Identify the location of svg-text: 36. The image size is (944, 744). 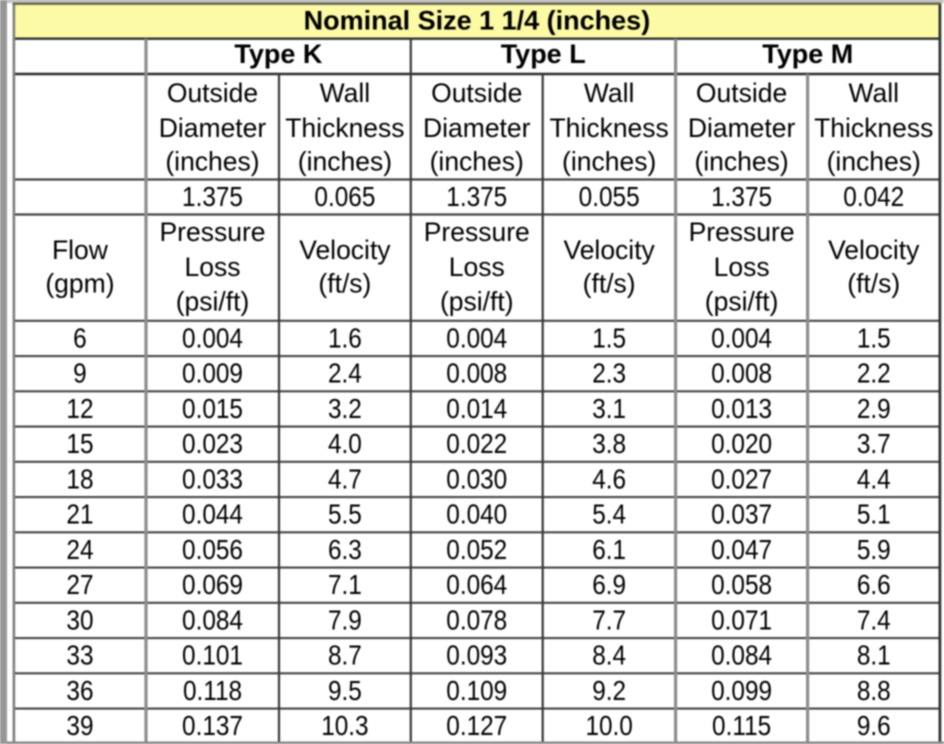
(79, 690).